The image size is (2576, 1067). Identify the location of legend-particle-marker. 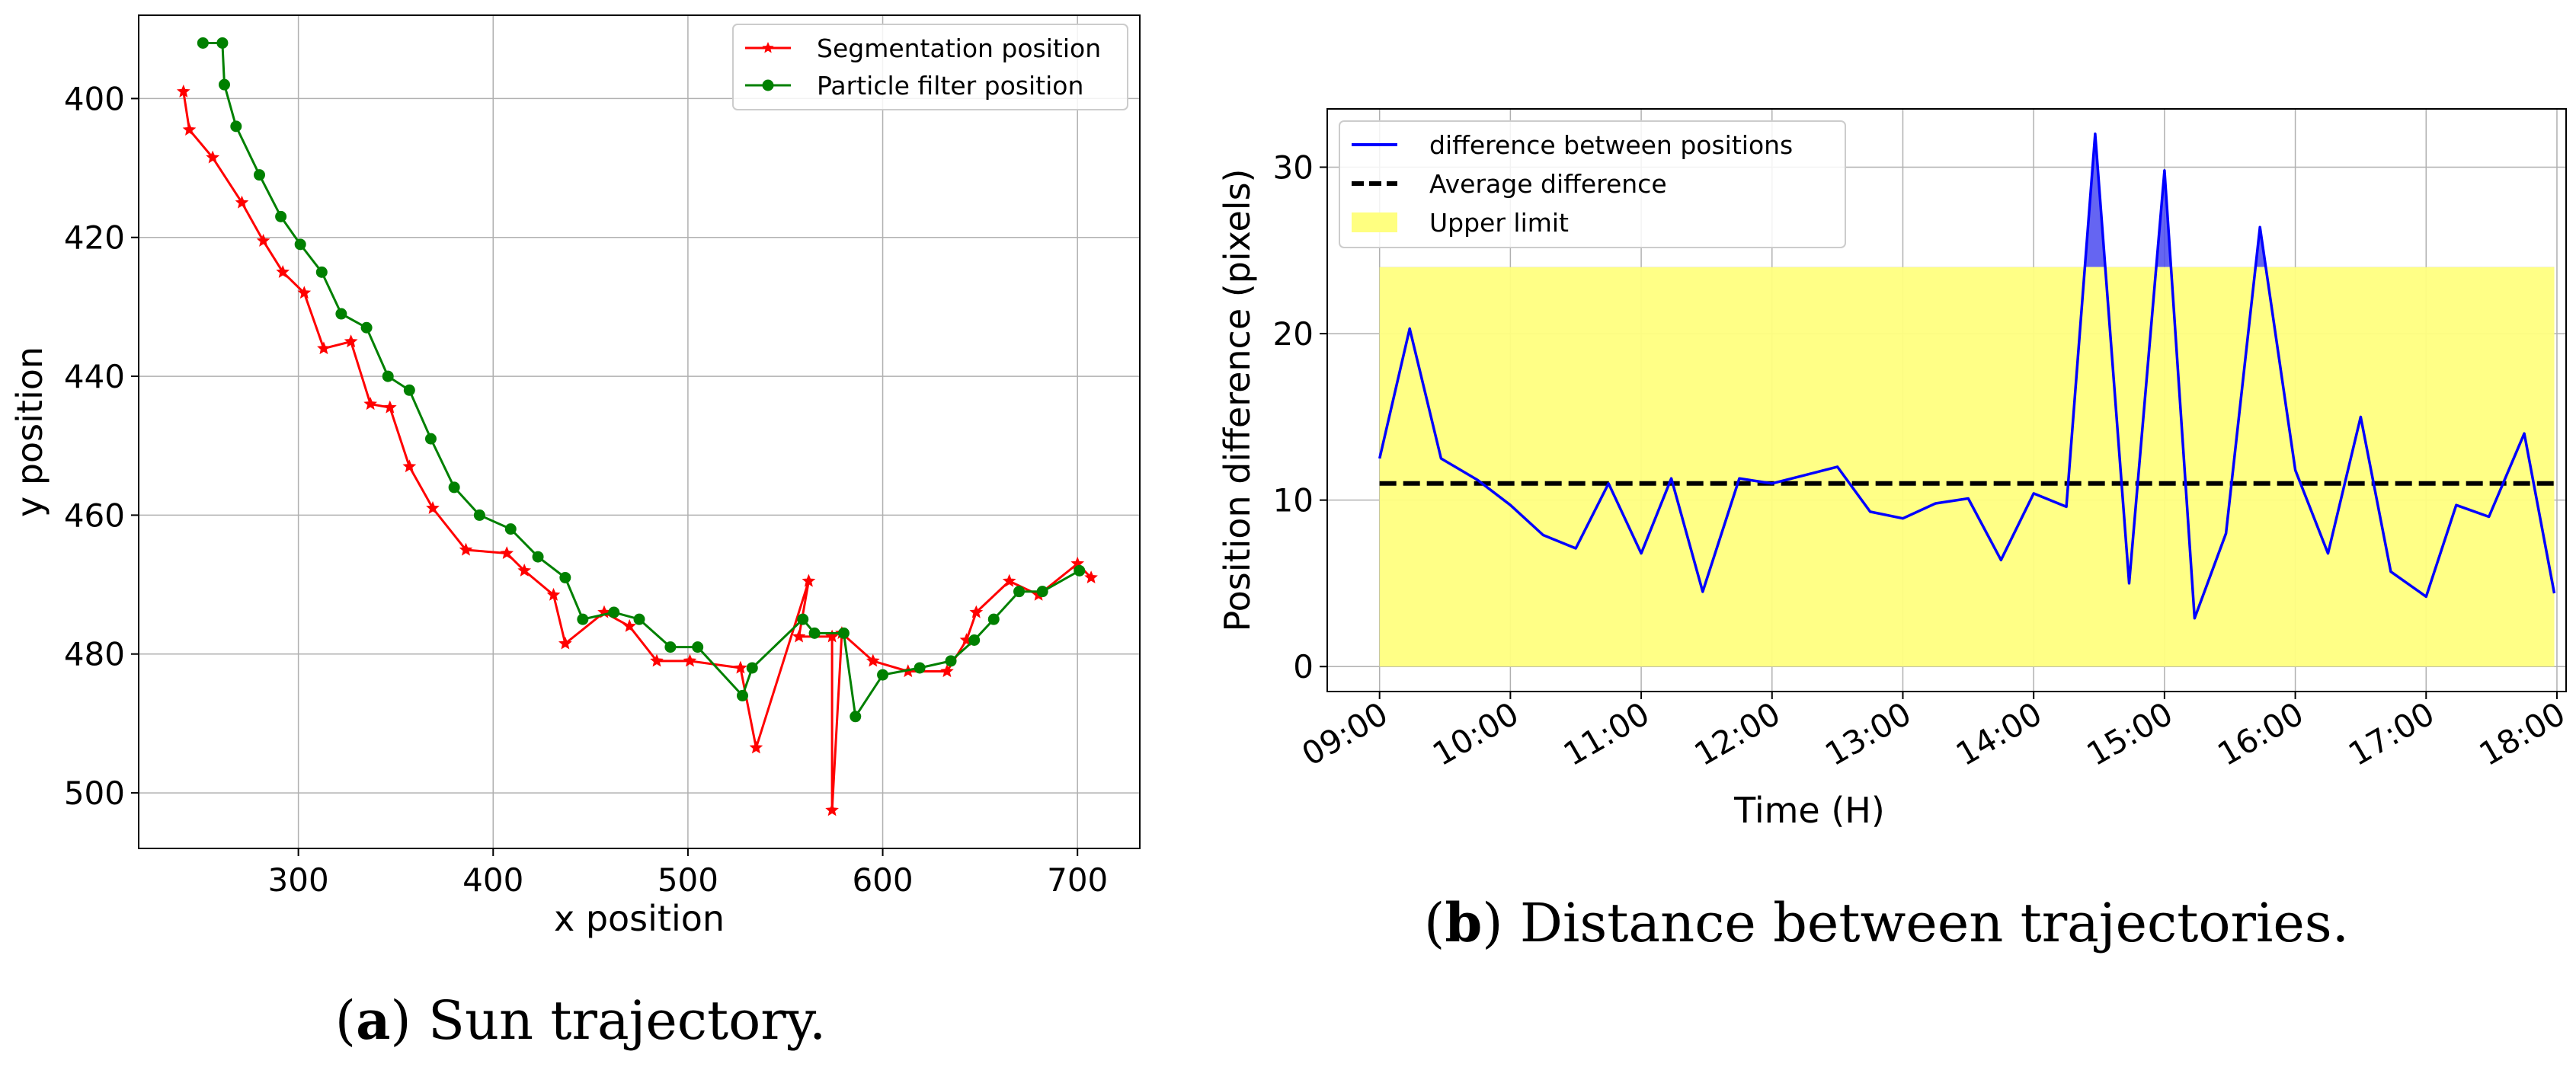
(768, 85).